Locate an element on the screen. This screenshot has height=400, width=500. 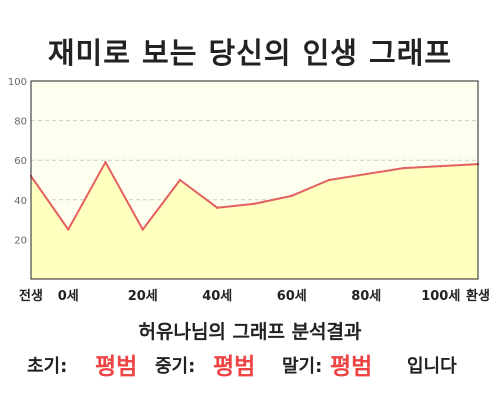
mid-value: 평범 is located at coordinates (234, 367).